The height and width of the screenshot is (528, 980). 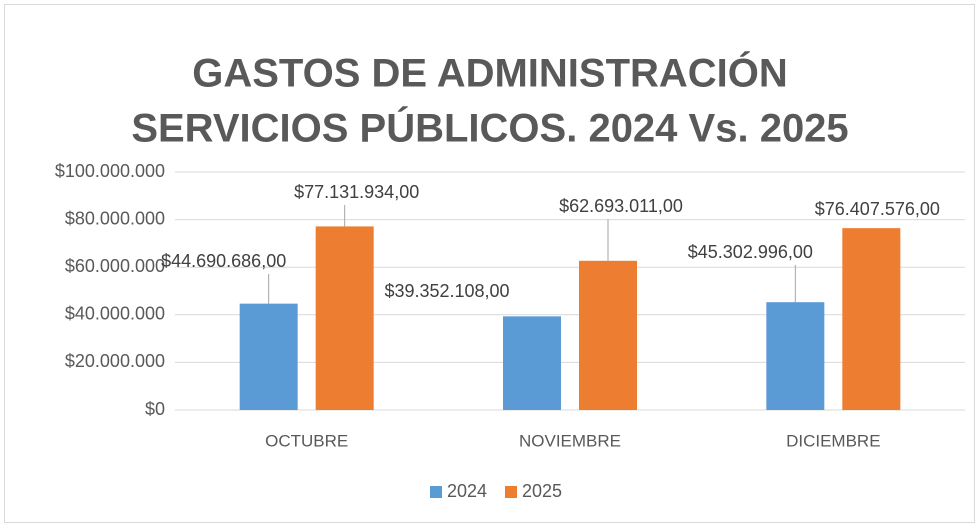 I want to click on y-tick-label: $40.000.000, so click(x=115, y=314).